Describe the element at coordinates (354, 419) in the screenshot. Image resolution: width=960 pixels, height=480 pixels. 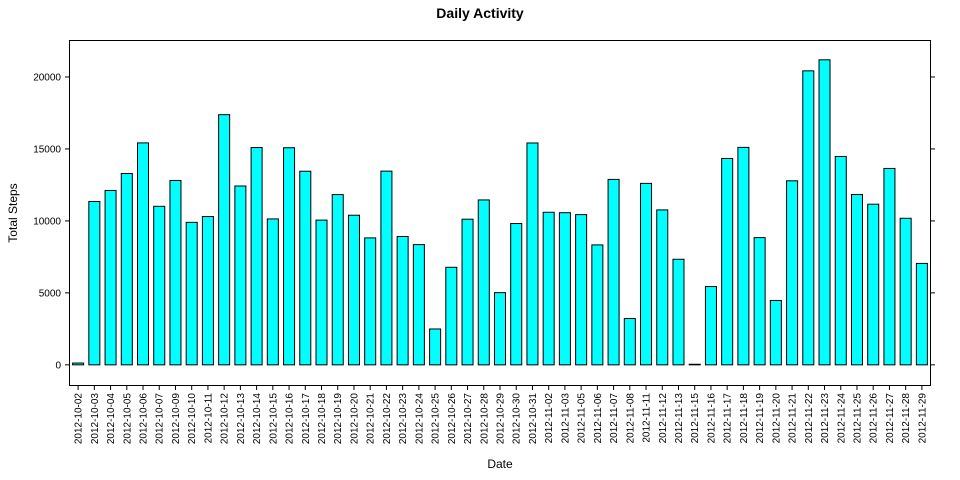
I see `x-tick-label: 2012-10-20` at that location.